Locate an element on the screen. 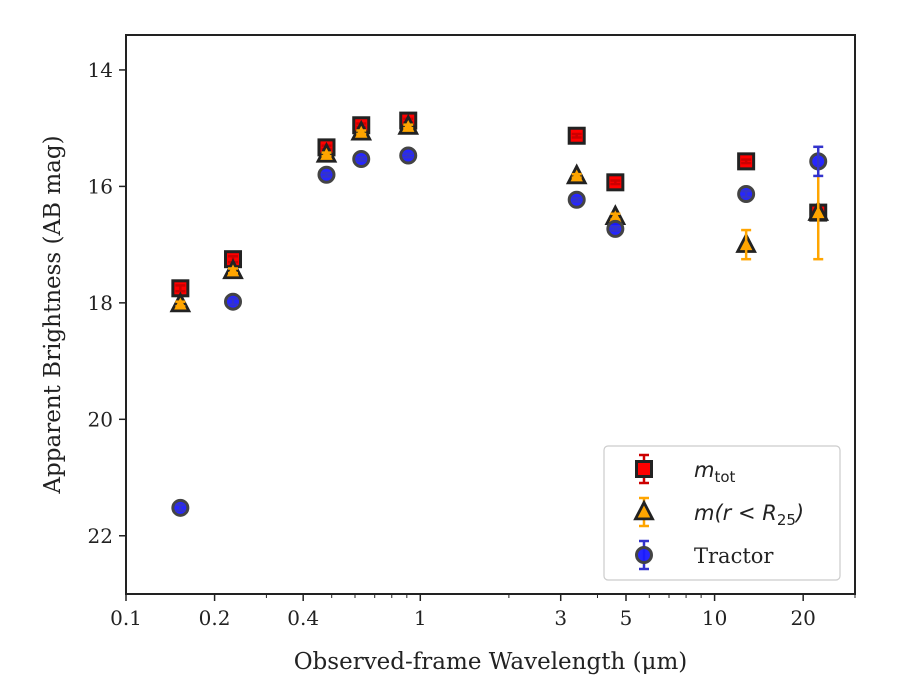  legend-label: m(r < R25) is located at coordinates (749, 515).